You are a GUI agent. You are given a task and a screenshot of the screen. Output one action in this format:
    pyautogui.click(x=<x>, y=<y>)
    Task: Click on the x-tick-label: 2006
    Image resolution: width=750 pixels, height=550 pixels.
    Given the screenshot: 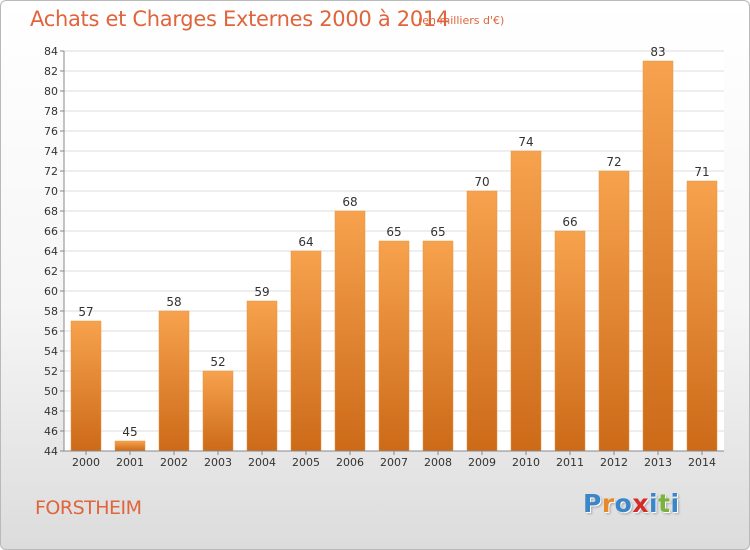 What is the action you would take?
    pyautogui.click(x=350, y=462)
    